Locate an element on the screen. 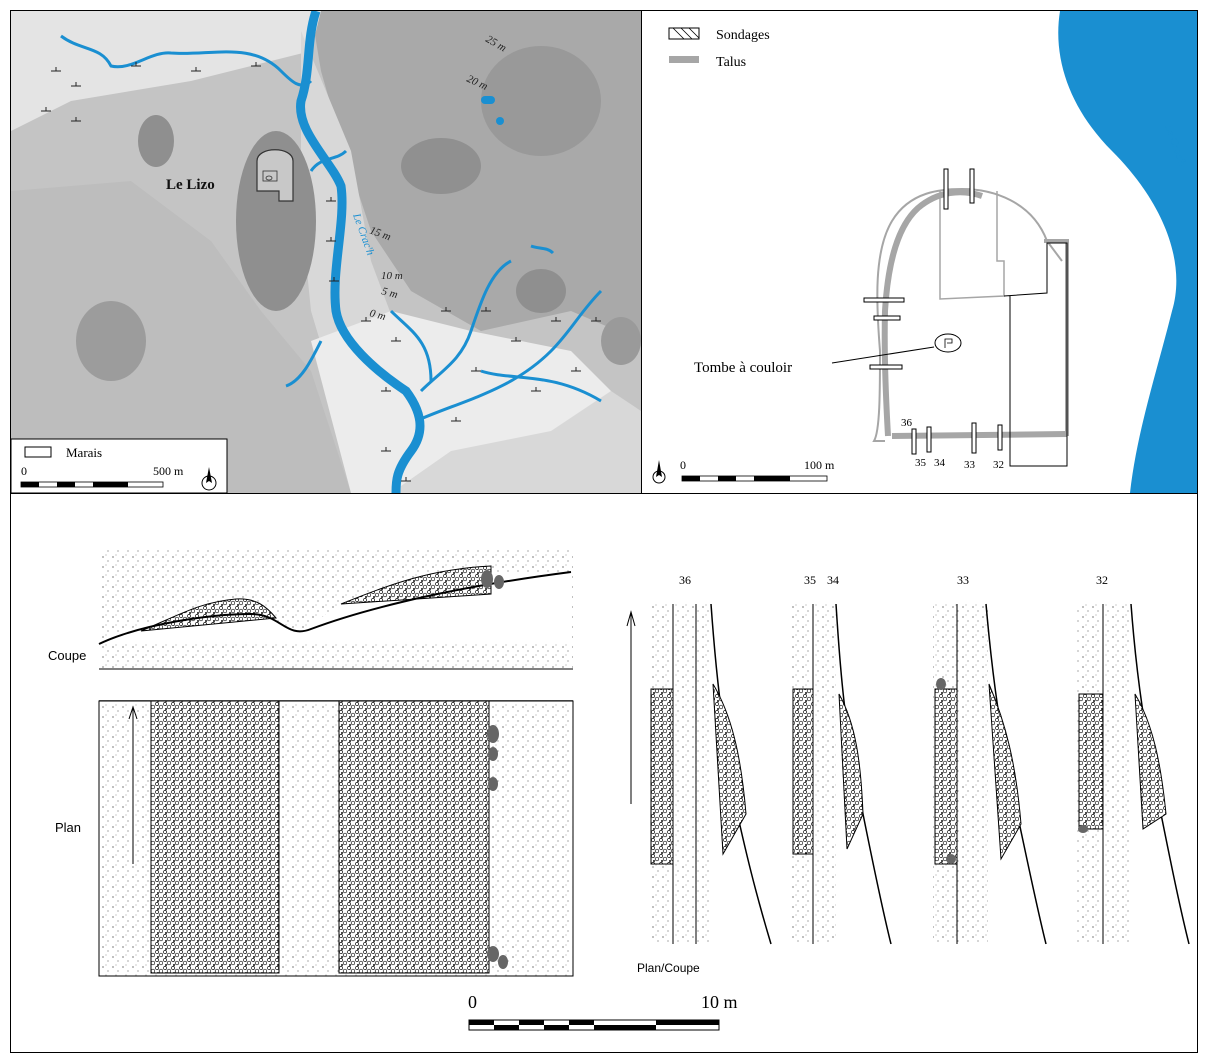 This screenshot has height=1063, width=1208. scale-right-start: 0 is located at coordinates (683, 465).